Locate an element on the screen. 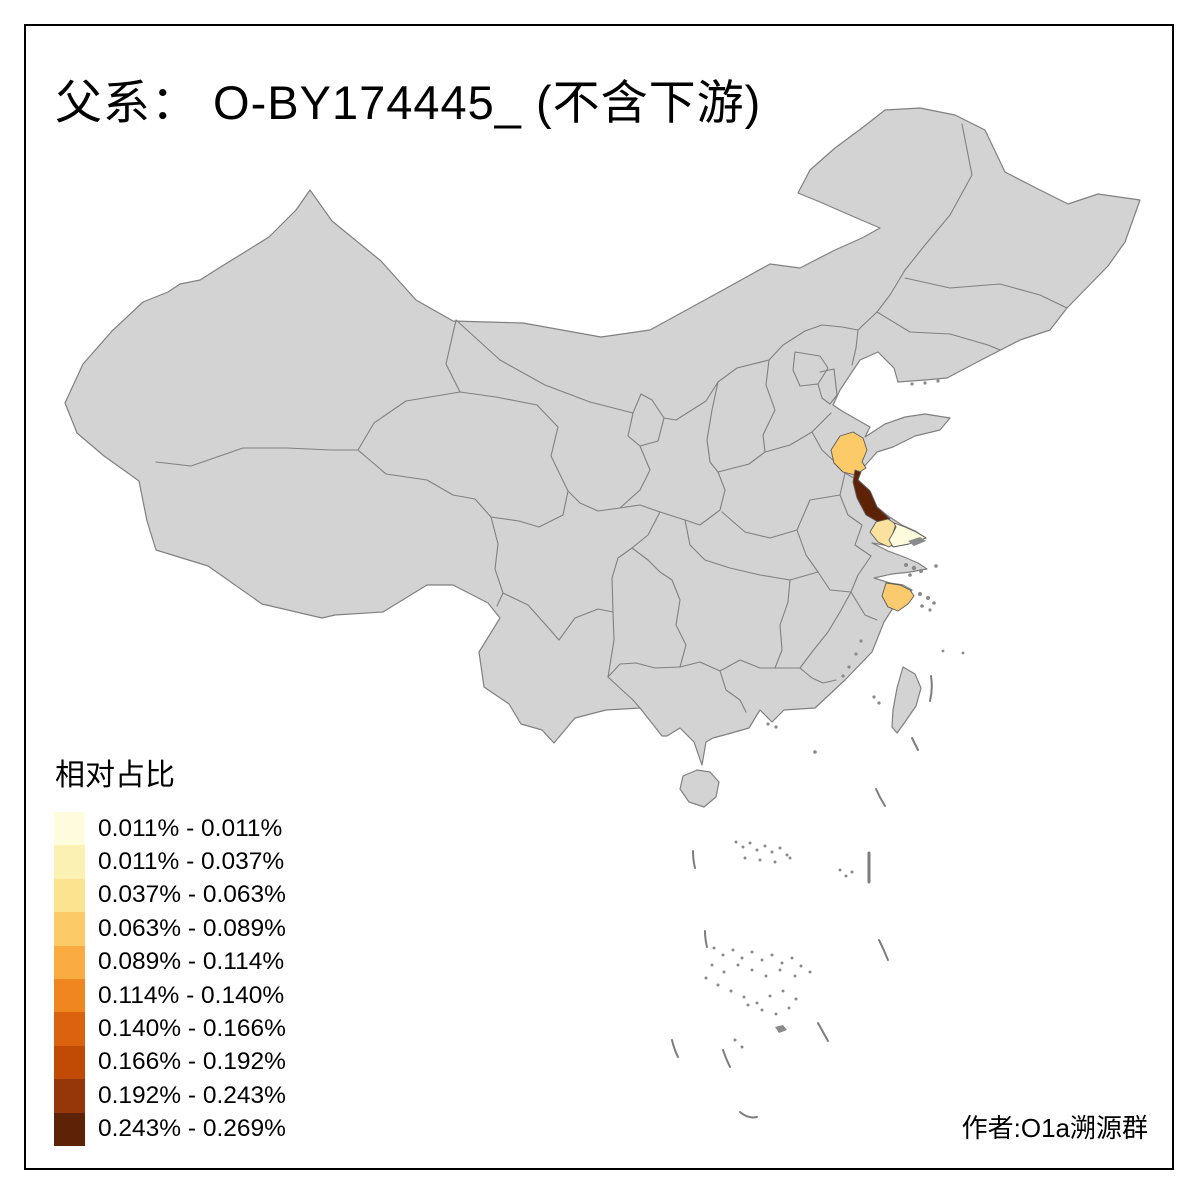 This screenshot has height=1200, width=1200. legend-row: 0.011% - 0.011% is located at coordinates (170, 829).